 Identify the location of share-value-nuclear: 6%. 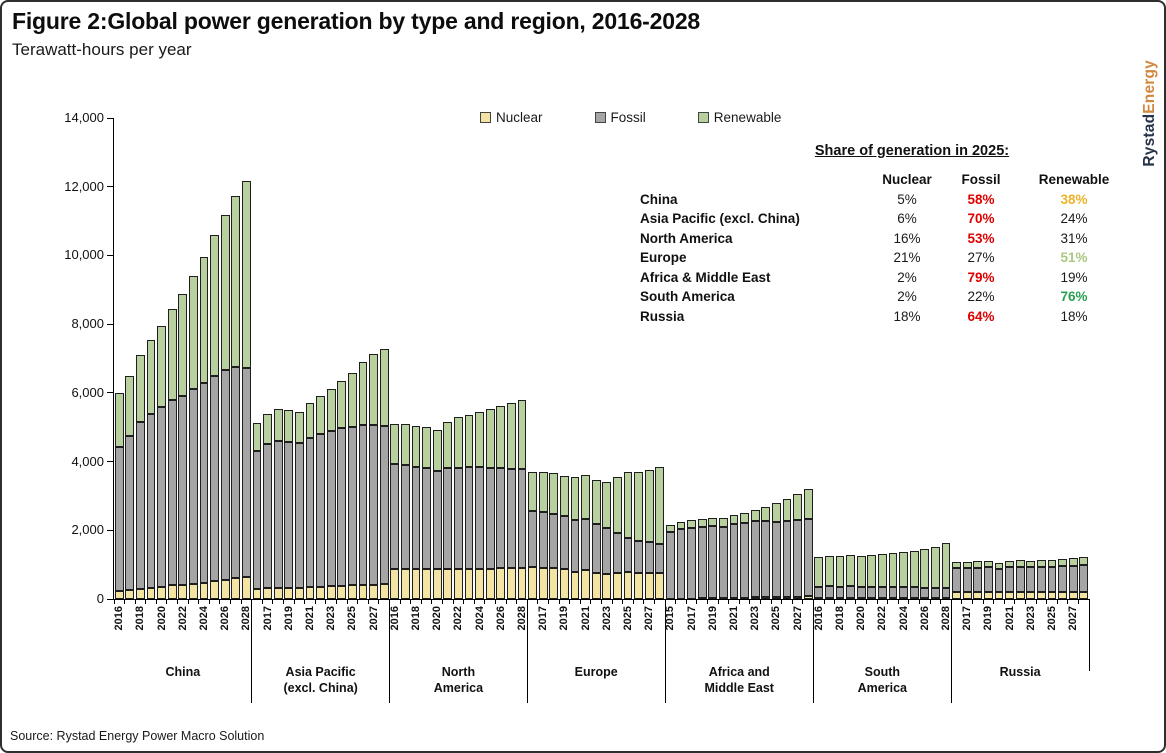
(907, 218).